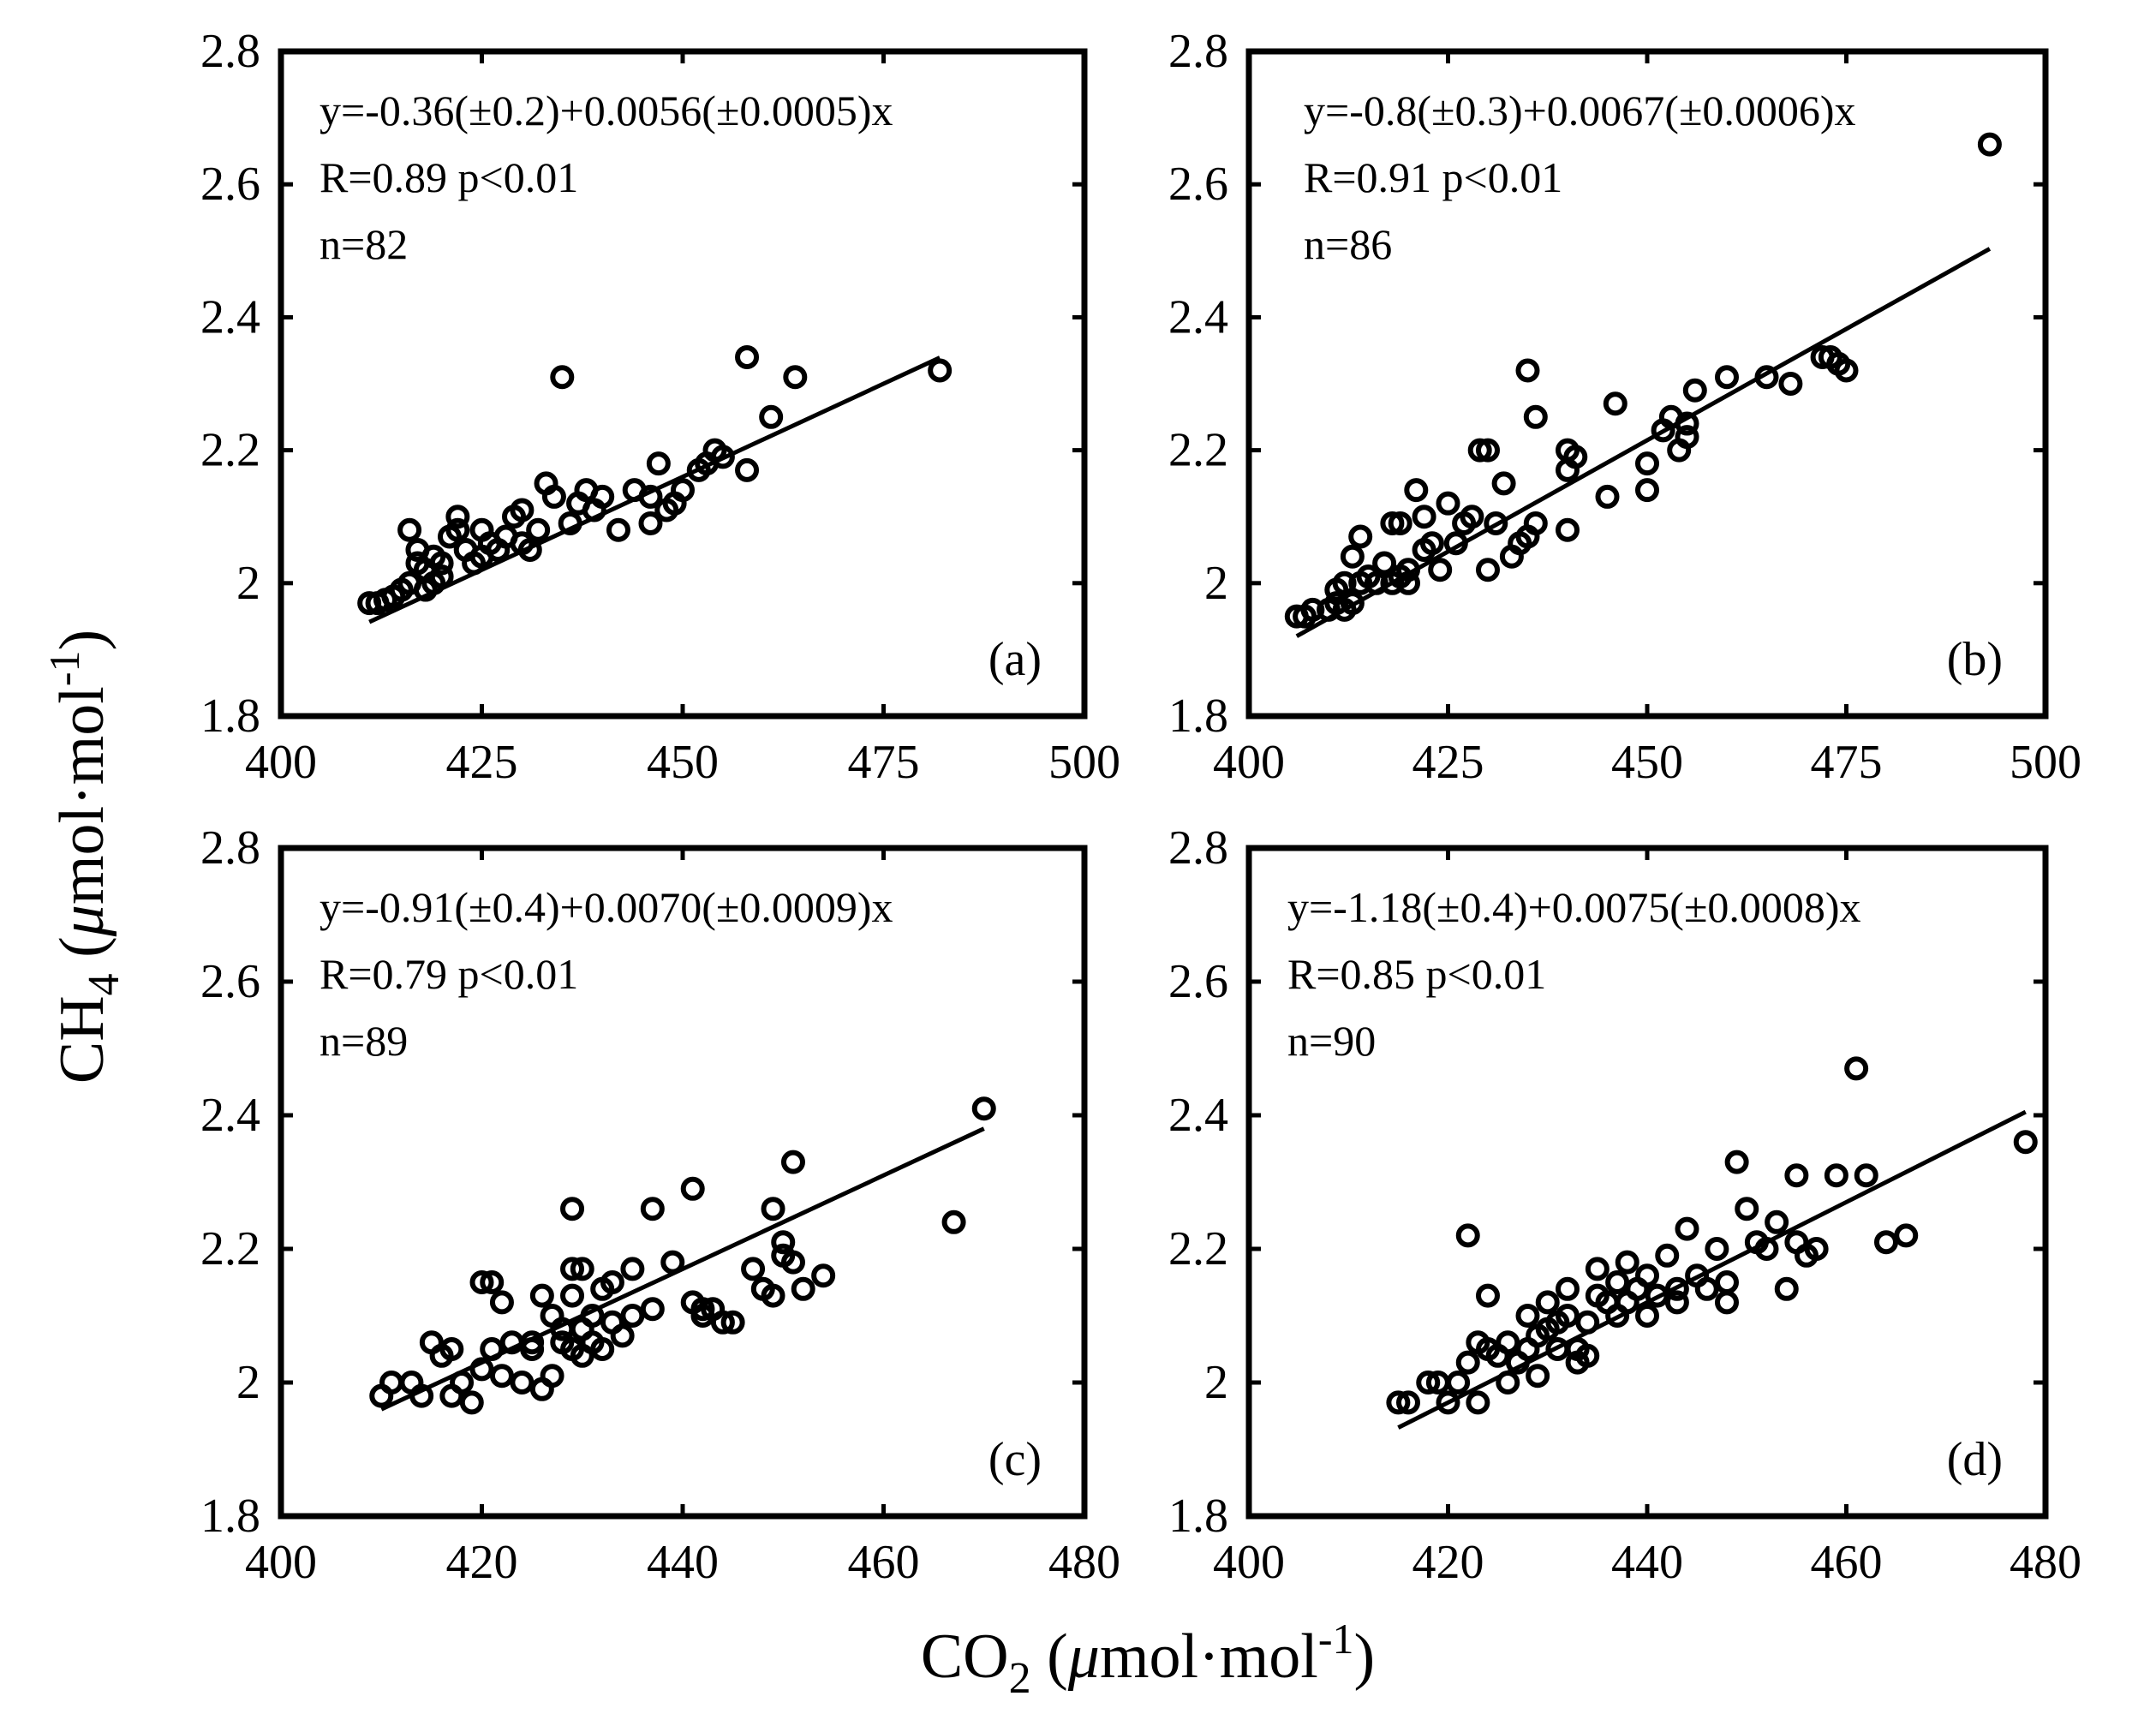 The image size is (2156, 1726). Describe the element at coordinates (1348, 244) in the screenshot. I see `sample-count: n=86` at that location.